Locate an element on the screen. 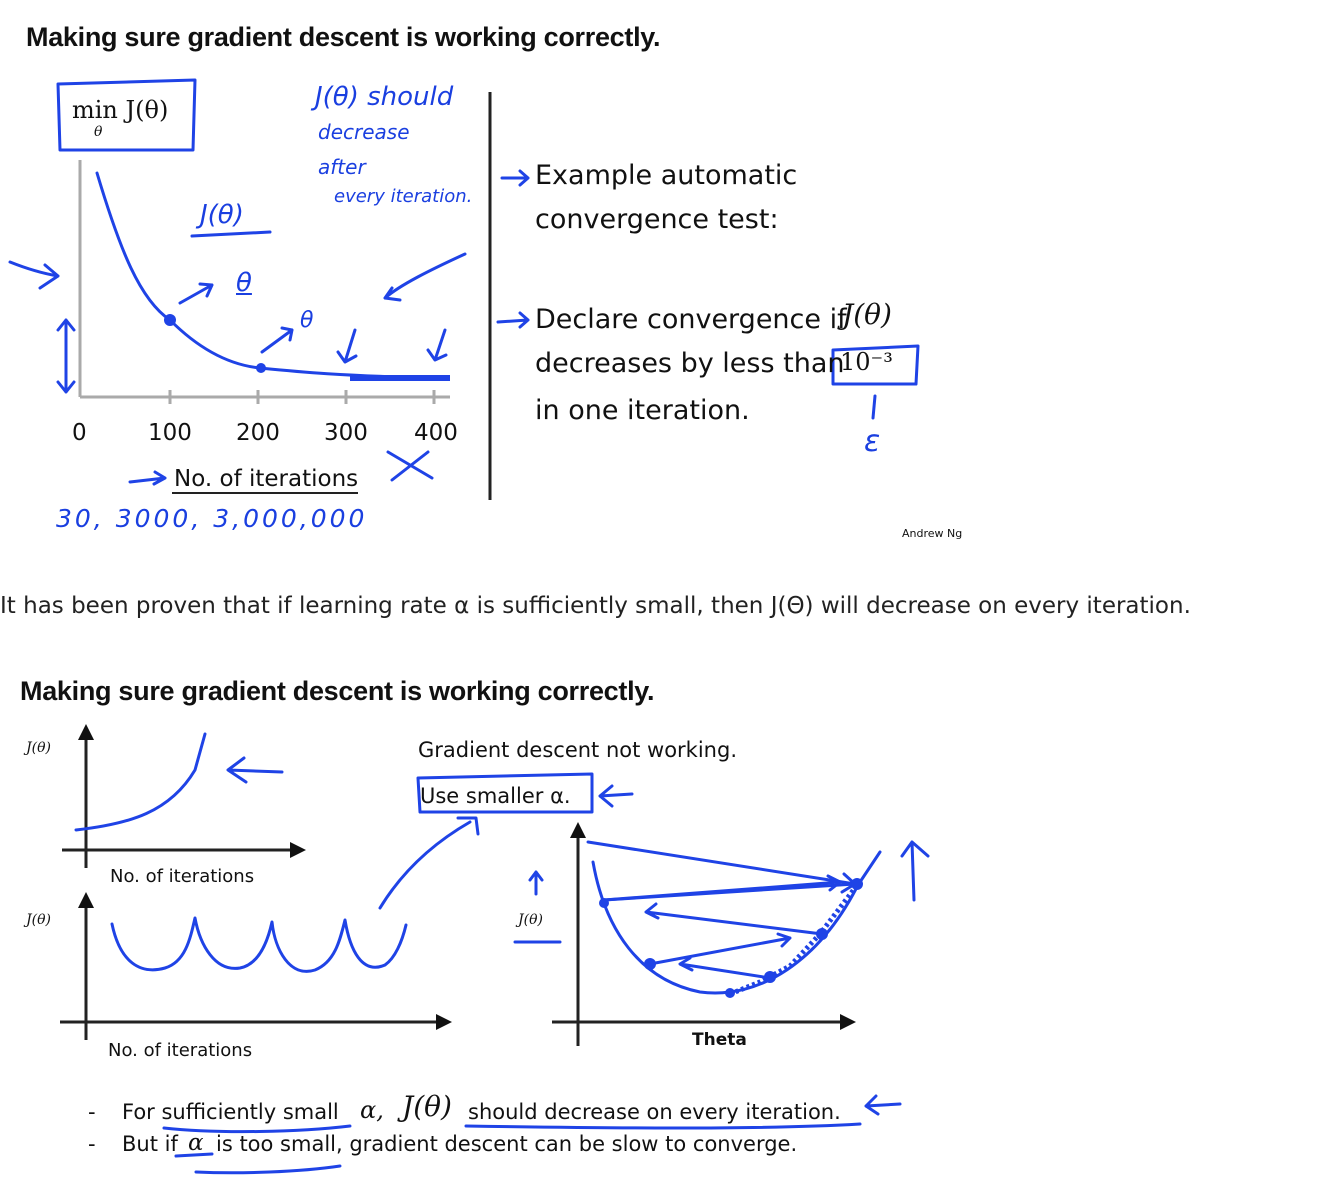 This screenshot has width=1343, height=1197. y-label-right: J(θ) is located at coordinates (530, 920).